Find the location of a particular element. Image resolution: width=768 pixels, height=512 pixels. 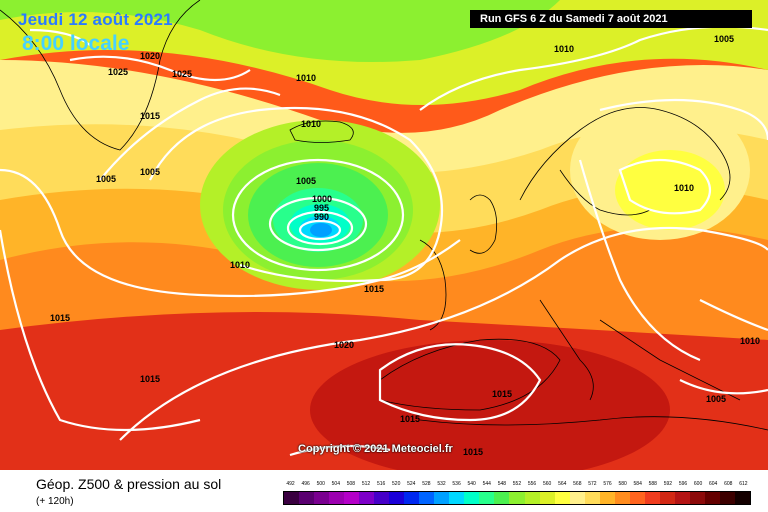

legend-label: 524 is located at coordinates (411, 484).